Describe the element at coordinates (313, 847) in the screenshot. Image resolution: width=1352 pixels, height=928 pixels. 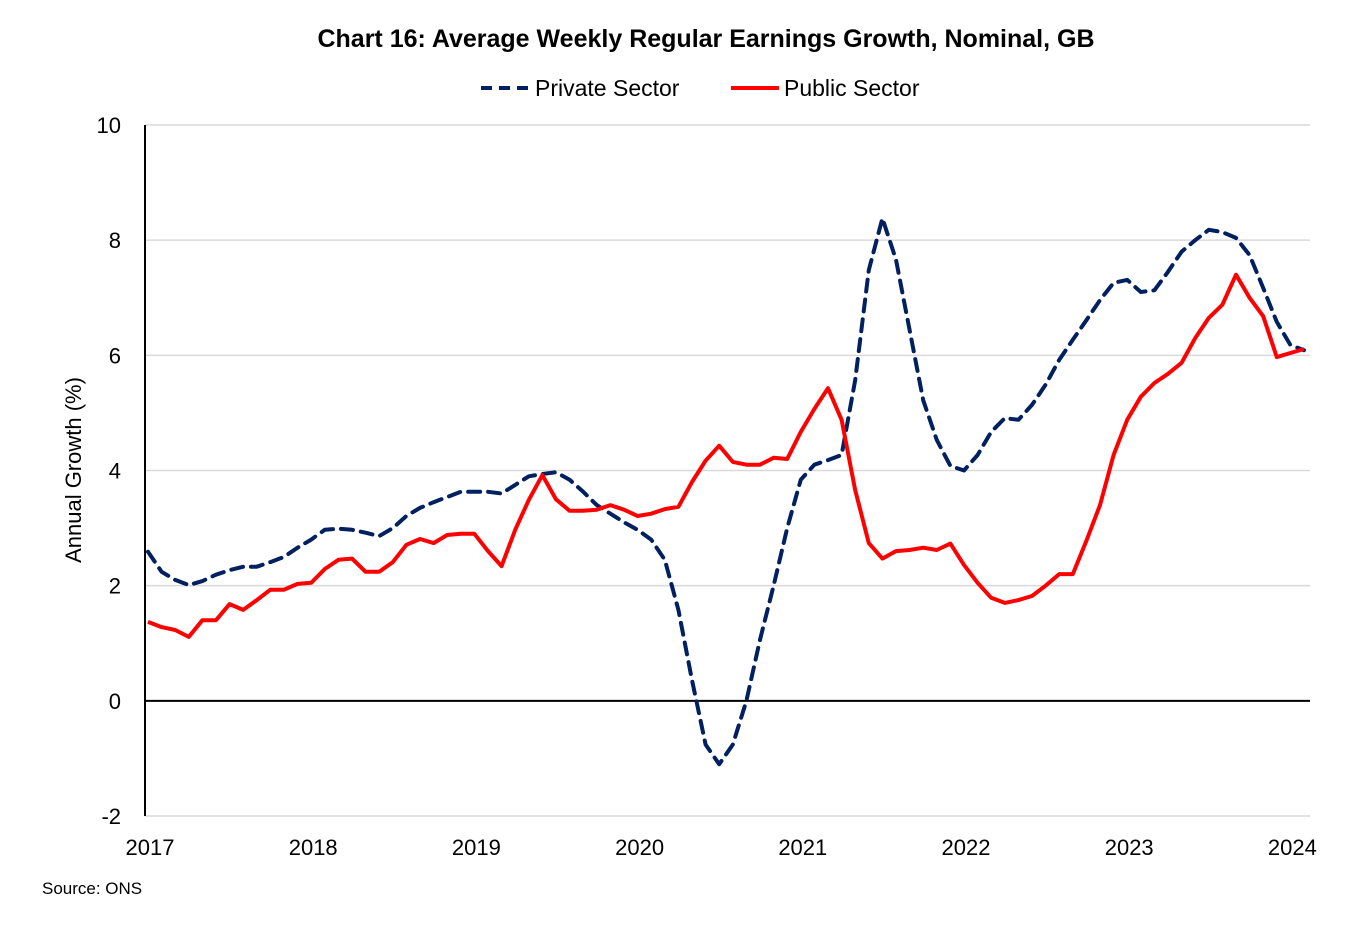
I see `x-tick-label: 2018` at that location.